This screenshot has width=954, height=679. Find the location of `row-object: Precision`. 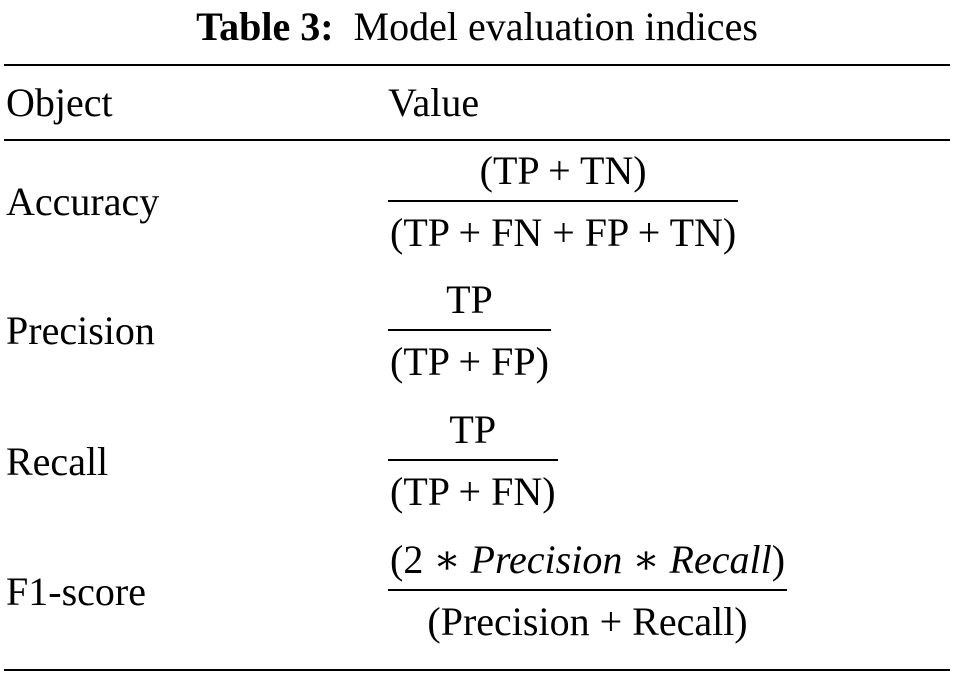

row-object: Precision is located at coordinates (80, 330).